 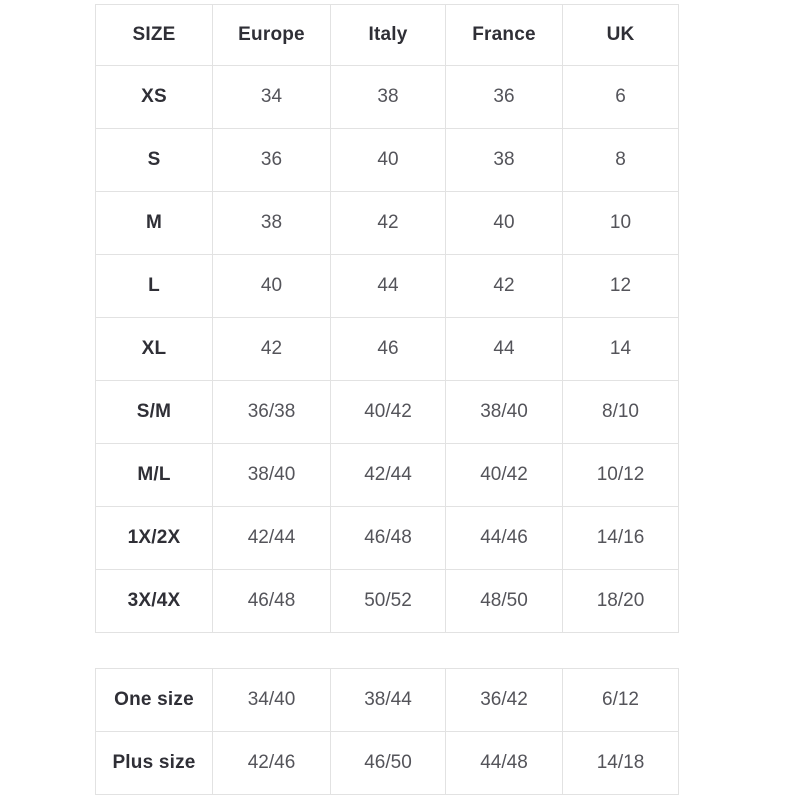 I want to click on table-row: 3X/4X 46/48 50/52 48/50 18/20, so click(x=387, y=601).